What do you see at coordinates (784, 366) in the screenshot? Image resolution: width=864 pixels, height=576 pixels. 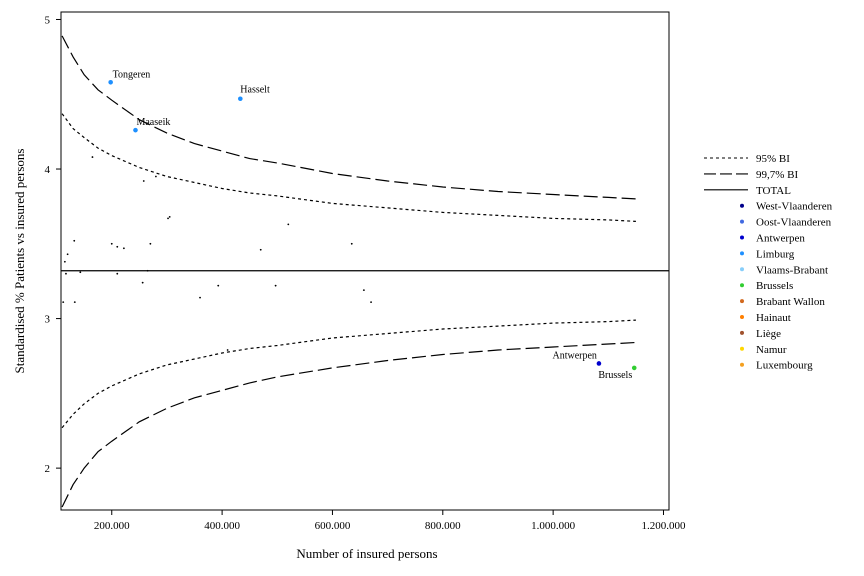 I see `legend-label: Luxembourg` at bounding box center [784, 366].